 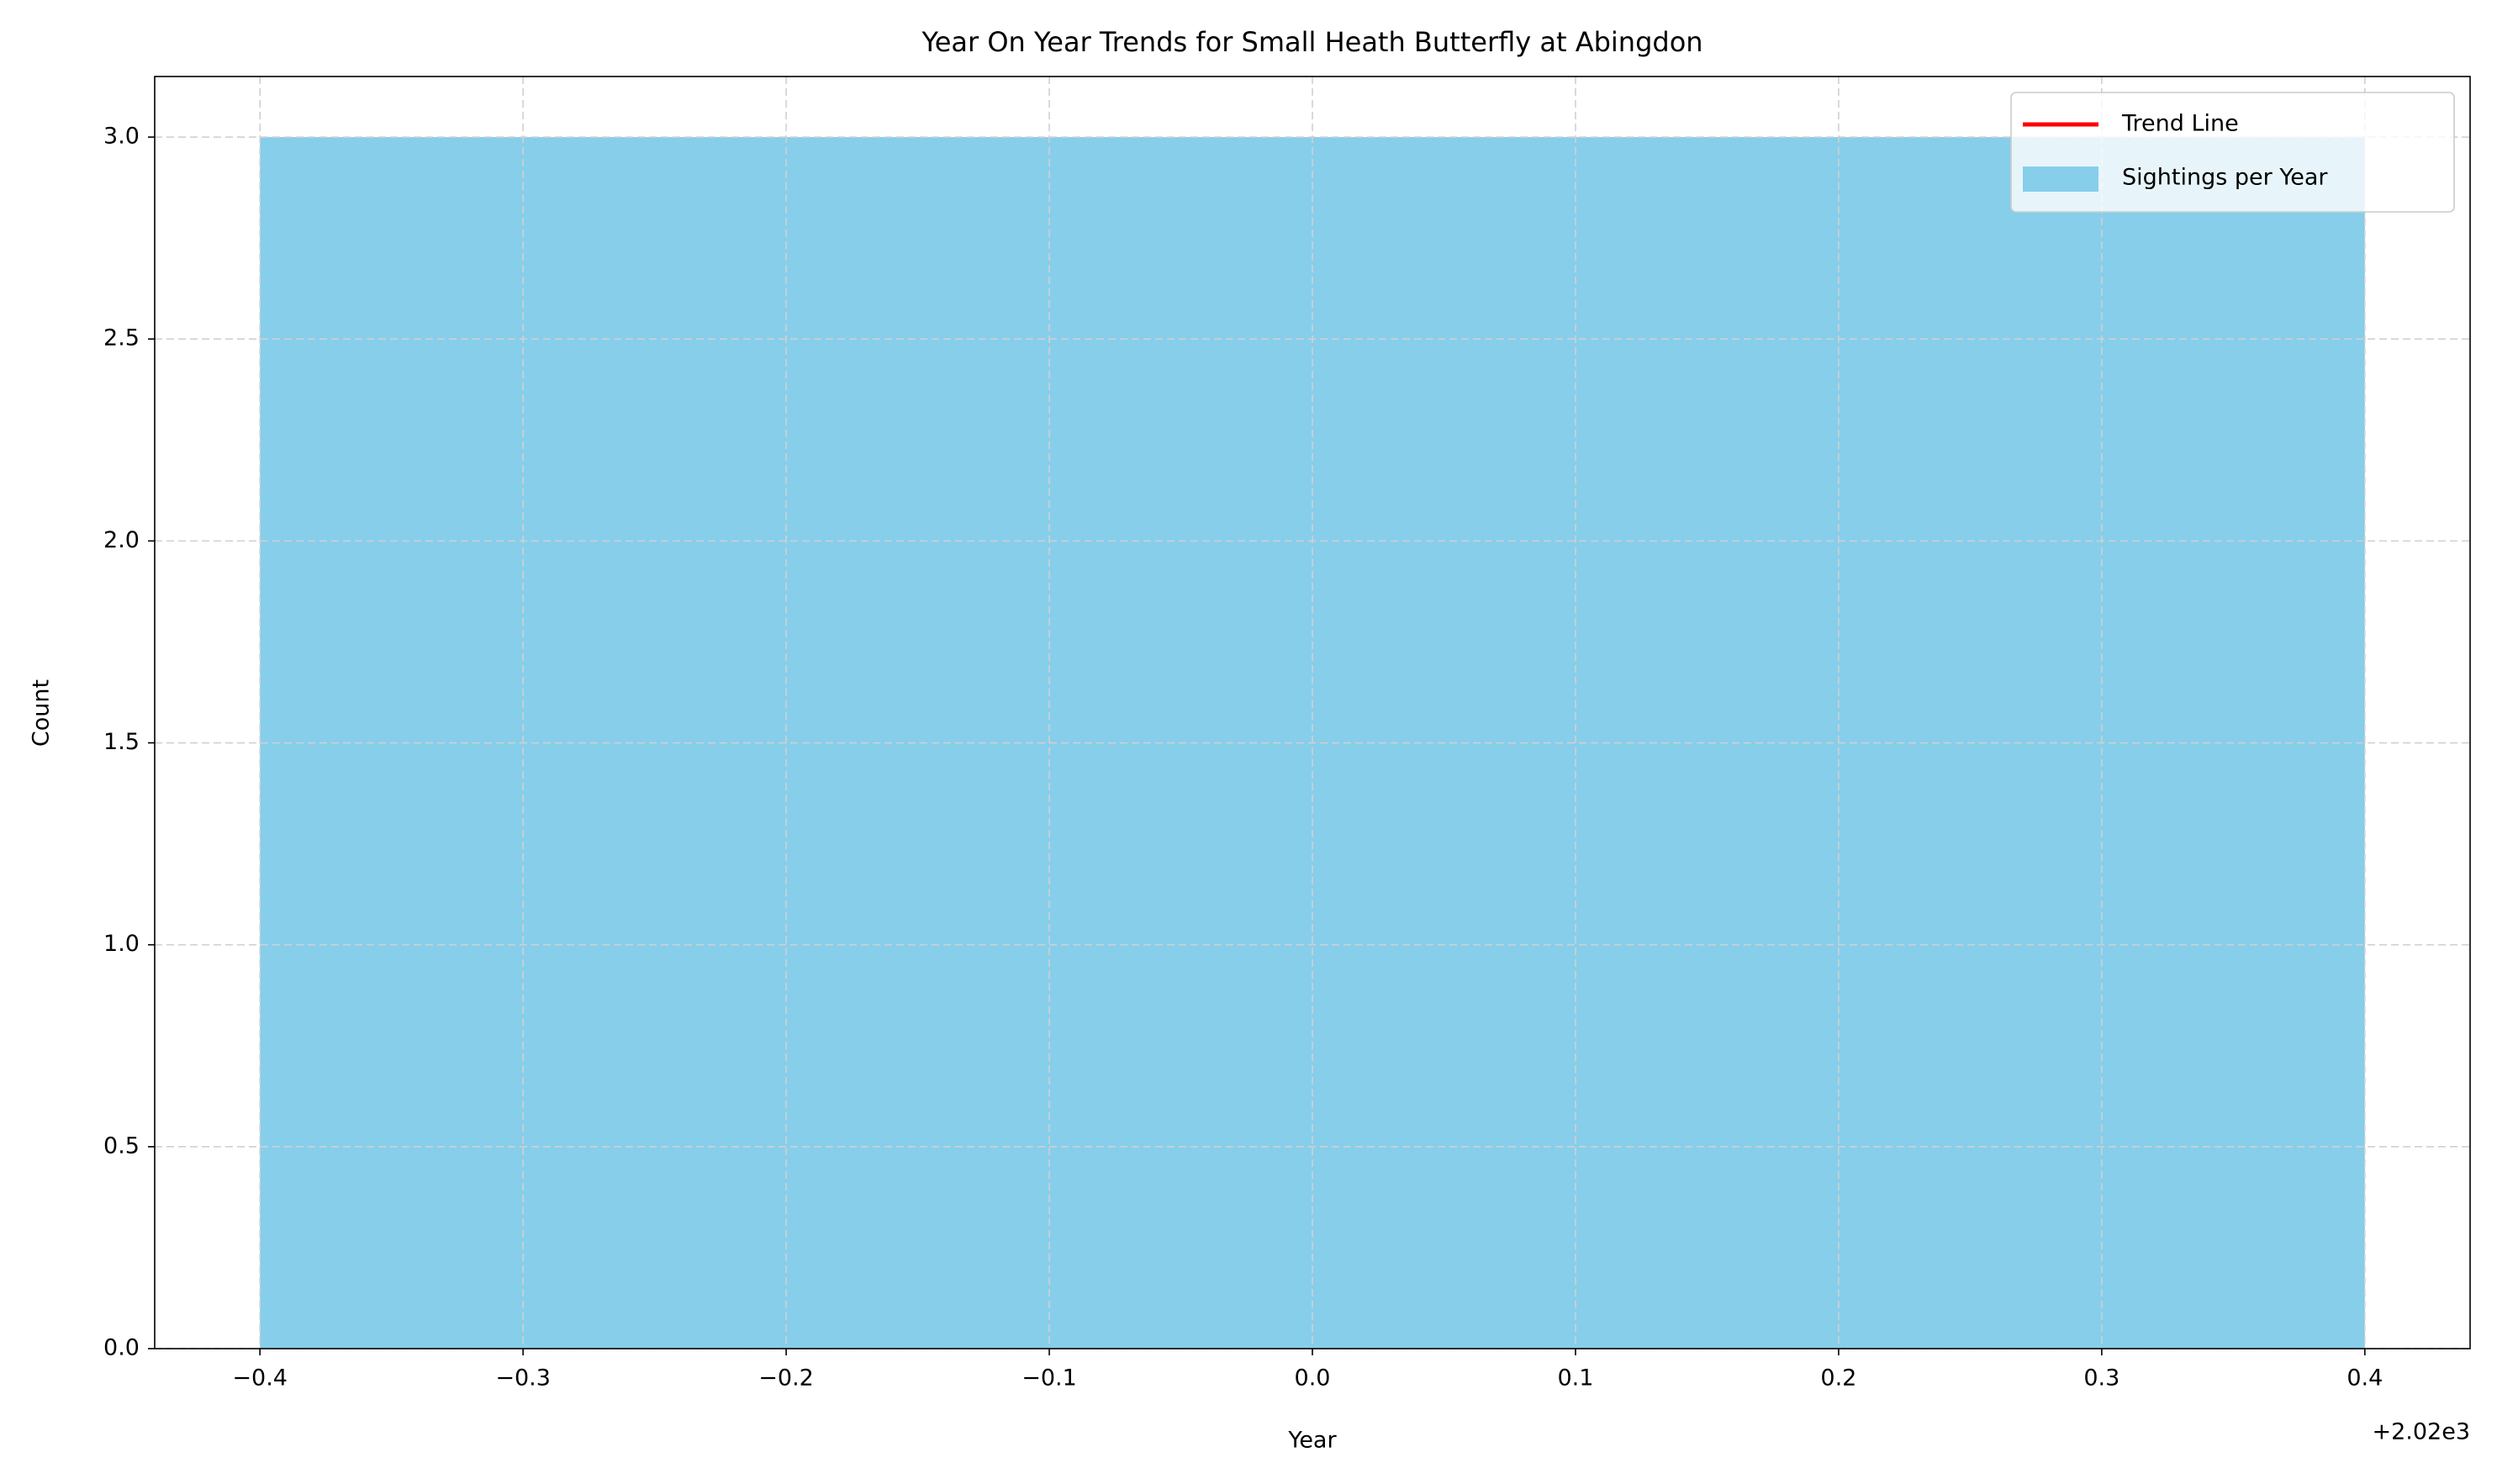 I want to click on x-tick-label: 0.0, so click(x=1313, y=1378).